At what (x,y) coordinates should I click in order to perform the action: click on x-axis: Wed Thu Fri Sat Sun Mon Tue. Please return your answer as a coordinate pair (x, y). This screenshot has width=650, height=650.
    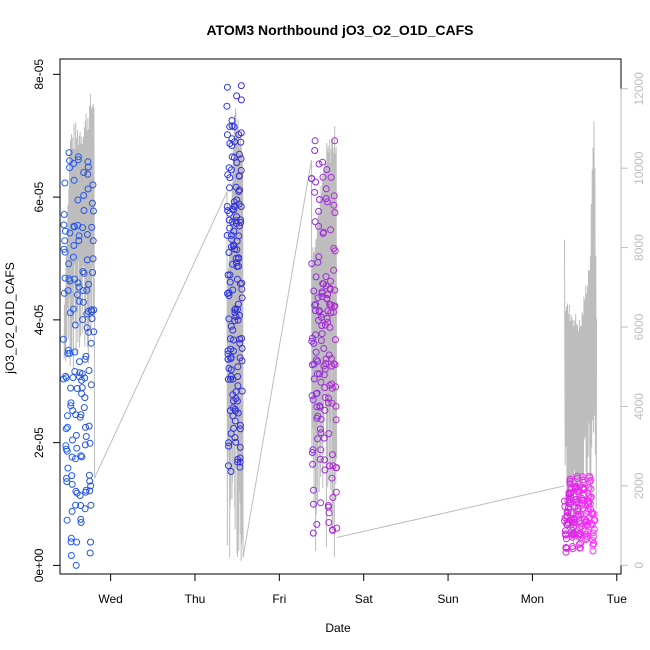
    Looking at the image, I should click on (362, 589).